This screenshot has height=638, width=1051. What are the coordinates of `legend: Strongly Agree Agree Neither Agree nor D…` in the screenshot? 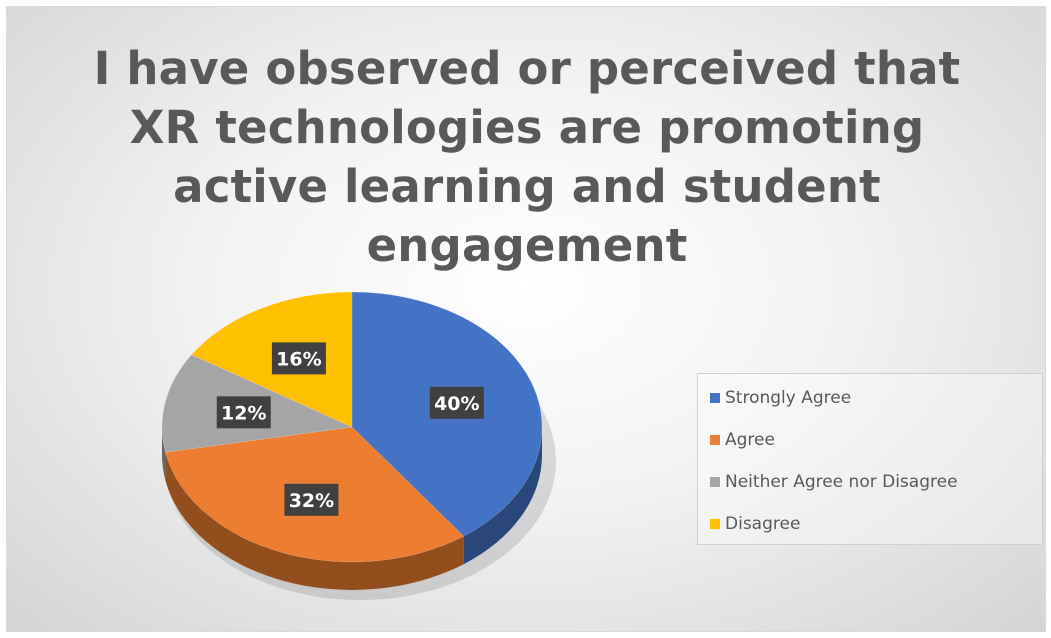 It's located at (870, 459).